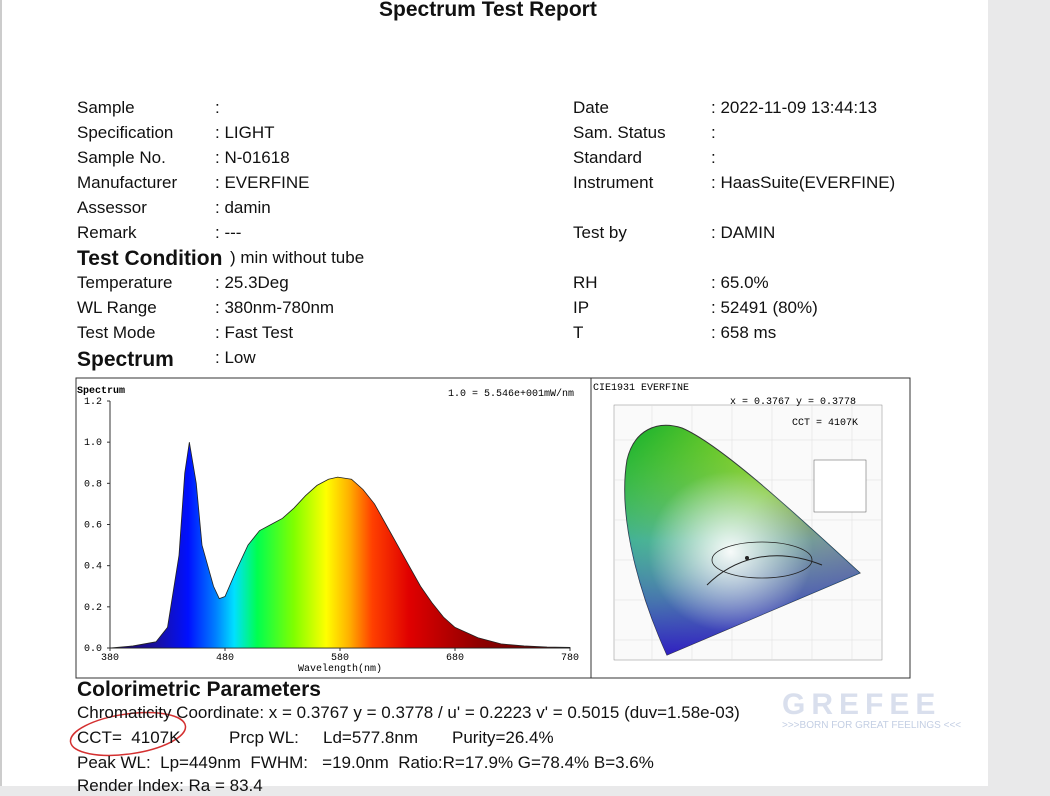  Describe the element at coordinates (101, 391) in the screenshot. I see `chart-title: Spectrum` at that location.